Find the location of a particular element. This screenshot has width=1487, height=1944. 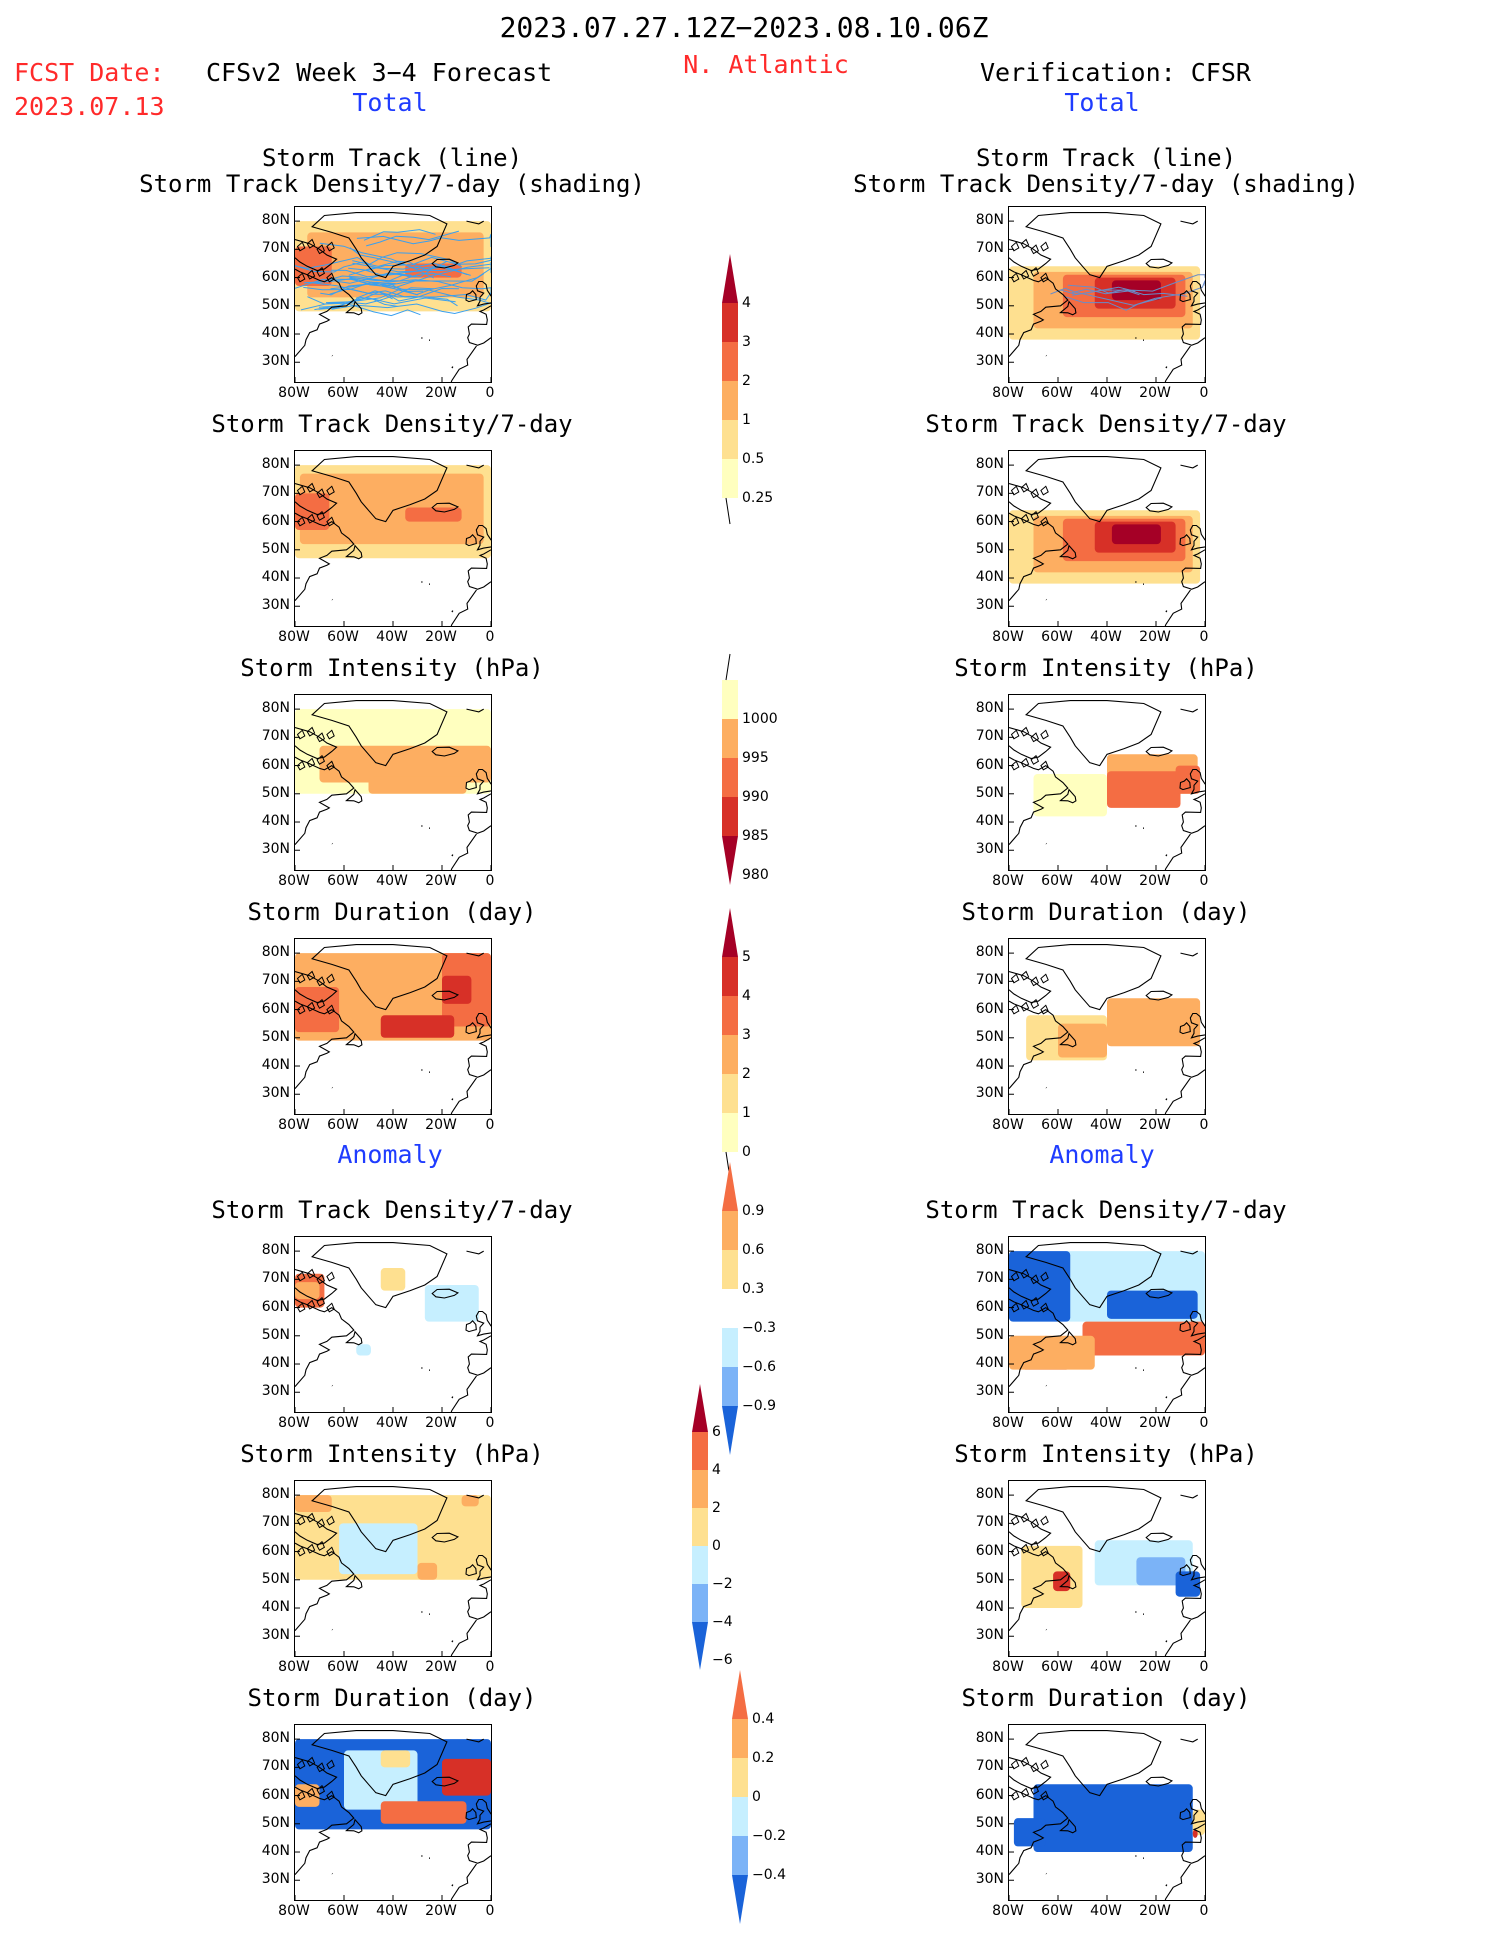

cb-anom-density-label: −0.3 is located at coordinates (759, 1328).